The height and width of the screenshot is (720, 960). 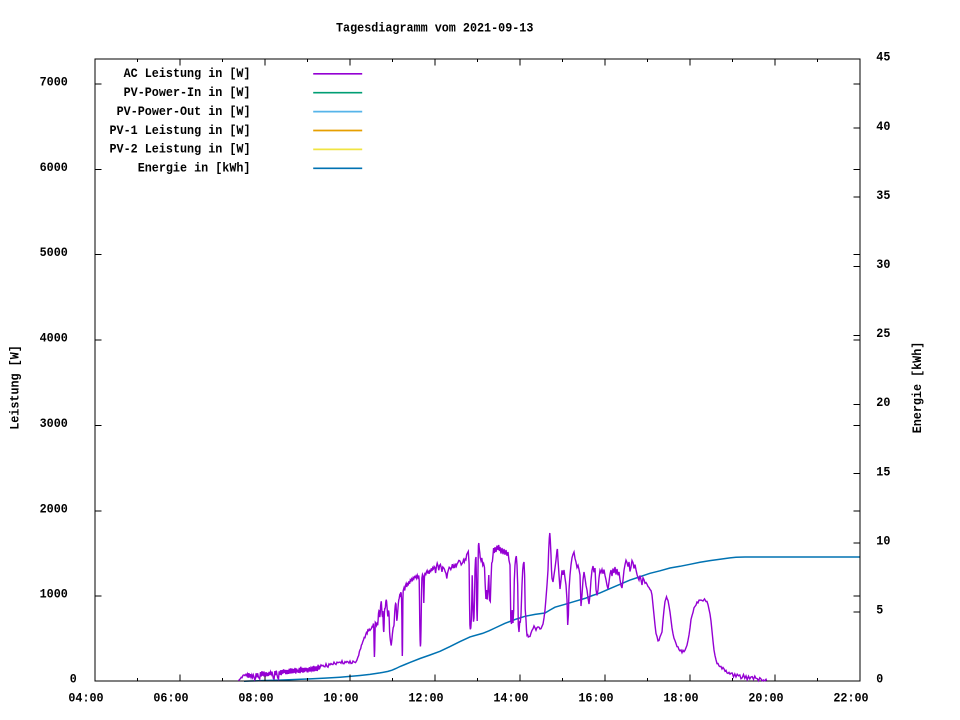 I want to click on svg-text: 35, so click(x=883, y=196).